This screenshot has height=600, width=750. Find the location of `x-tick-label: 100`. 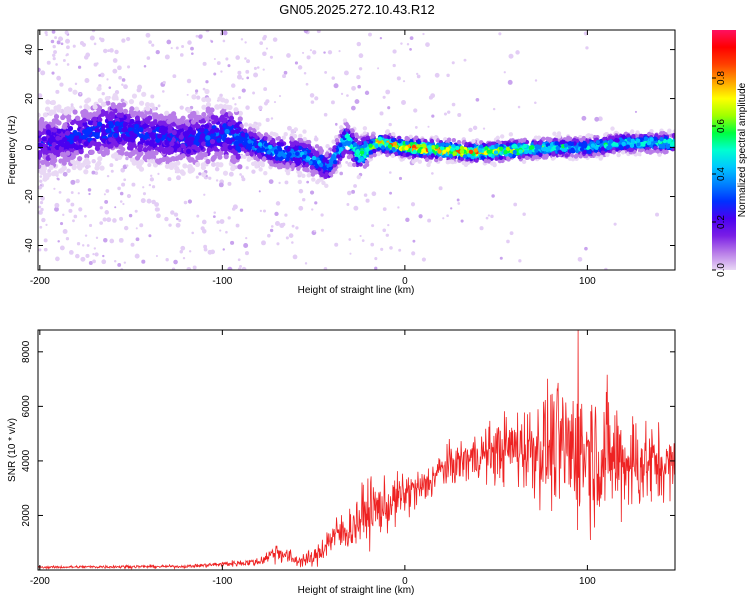

x-tick-label: 100 is located at coordinates (587, 581).